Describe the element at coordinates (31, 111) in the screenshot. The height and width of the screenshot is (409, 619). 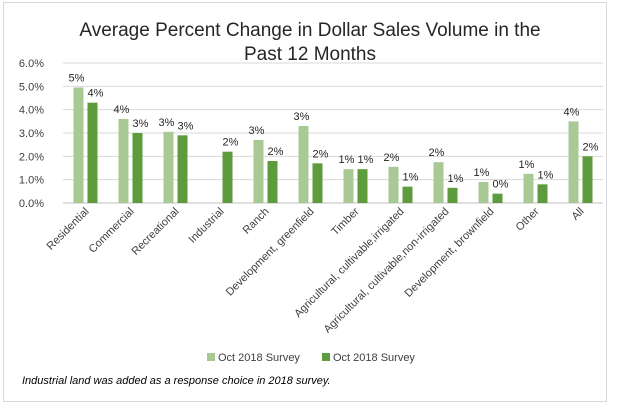
I see `y-tick-label: 4.0%` at that location.